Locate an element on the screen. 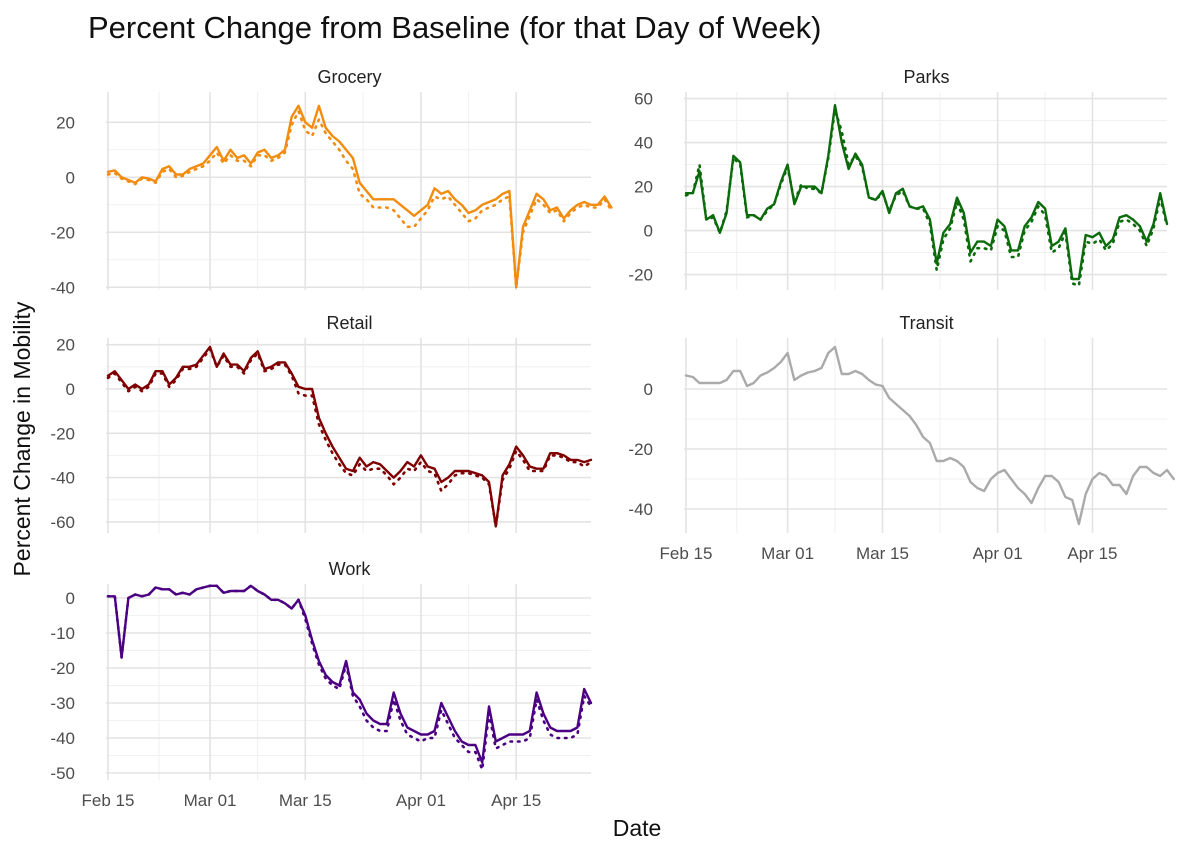 The width and height of the screenshot is (1200, 857). series-line-dotted-retail is located at coordinates (349, 437).